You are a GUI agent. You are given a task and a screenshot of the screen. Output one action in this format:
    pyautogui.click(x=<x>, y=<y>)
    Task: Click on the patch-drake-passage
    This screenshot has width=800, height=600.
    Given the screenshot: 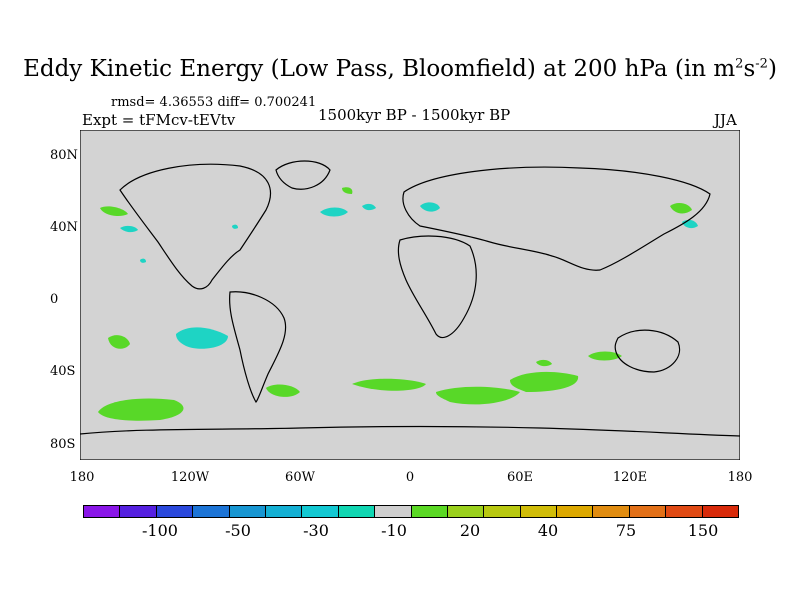 What is the action you would take?
    pyautogui.click(x=283, y=390)
    